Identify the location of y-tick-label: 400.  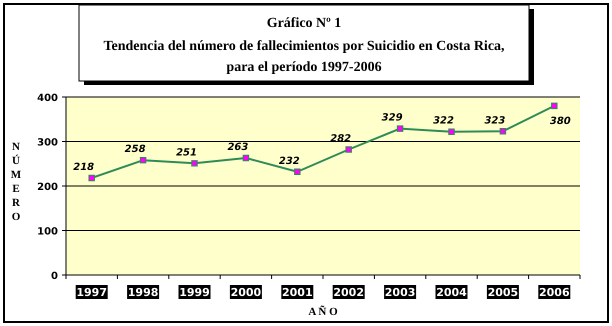
(47, 98).